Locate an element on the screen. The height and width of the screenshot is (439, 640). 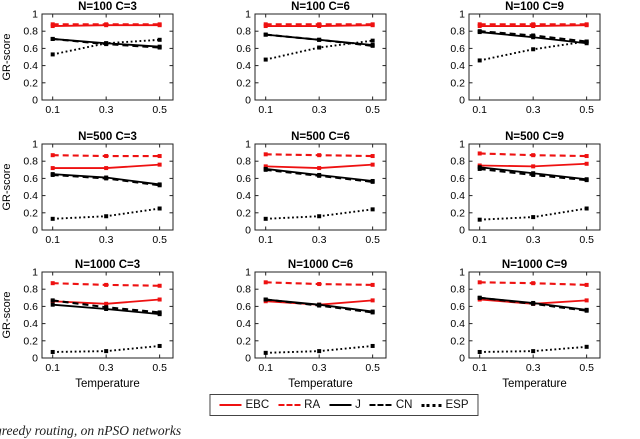
legend-line-dashed-black is located at coordinates (380, 405).